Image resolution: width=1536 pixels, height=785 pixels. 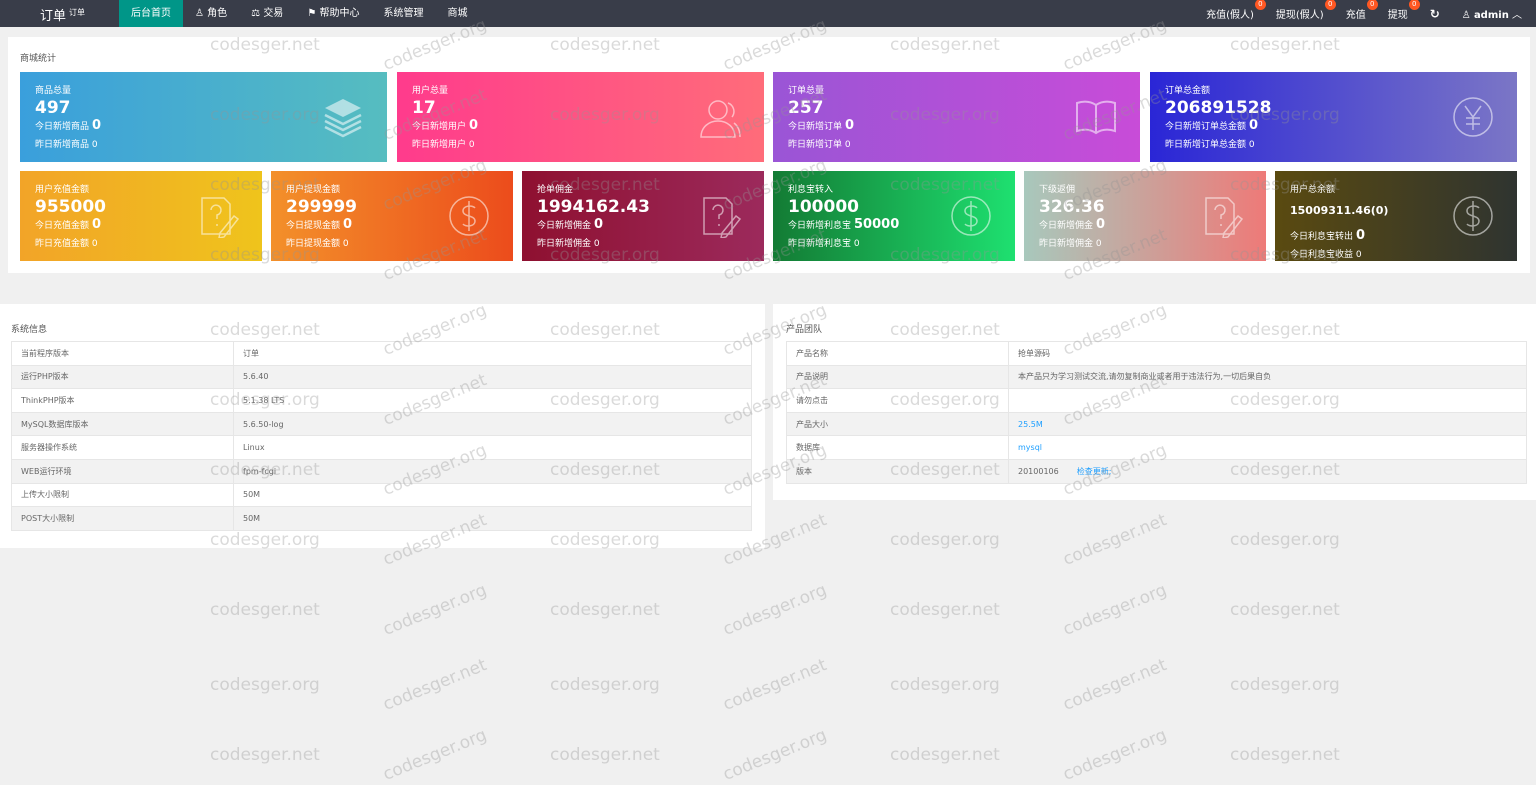 I want to click on row-value: 本产品只为学习测试交流,请勿复制商业或者用于违法行为,一切后果自负, so click(x=1267, y=377).